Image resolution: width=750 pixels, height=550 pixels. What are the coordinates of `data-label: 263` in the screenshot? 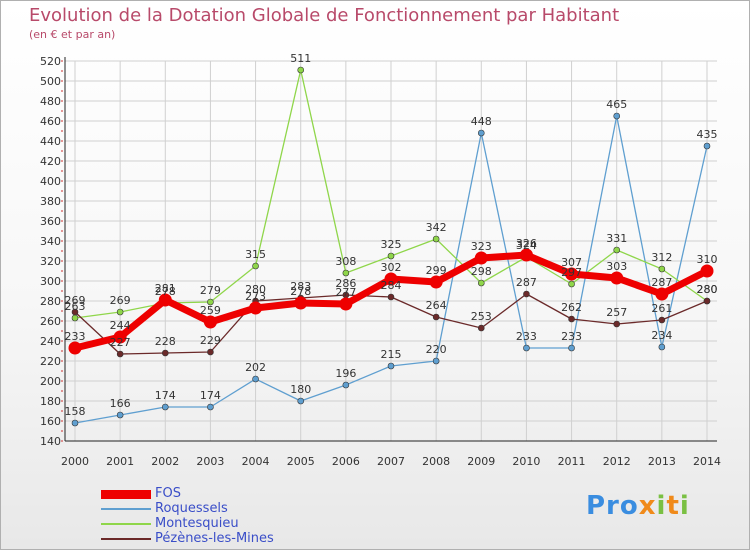 It's located at (75, 306).